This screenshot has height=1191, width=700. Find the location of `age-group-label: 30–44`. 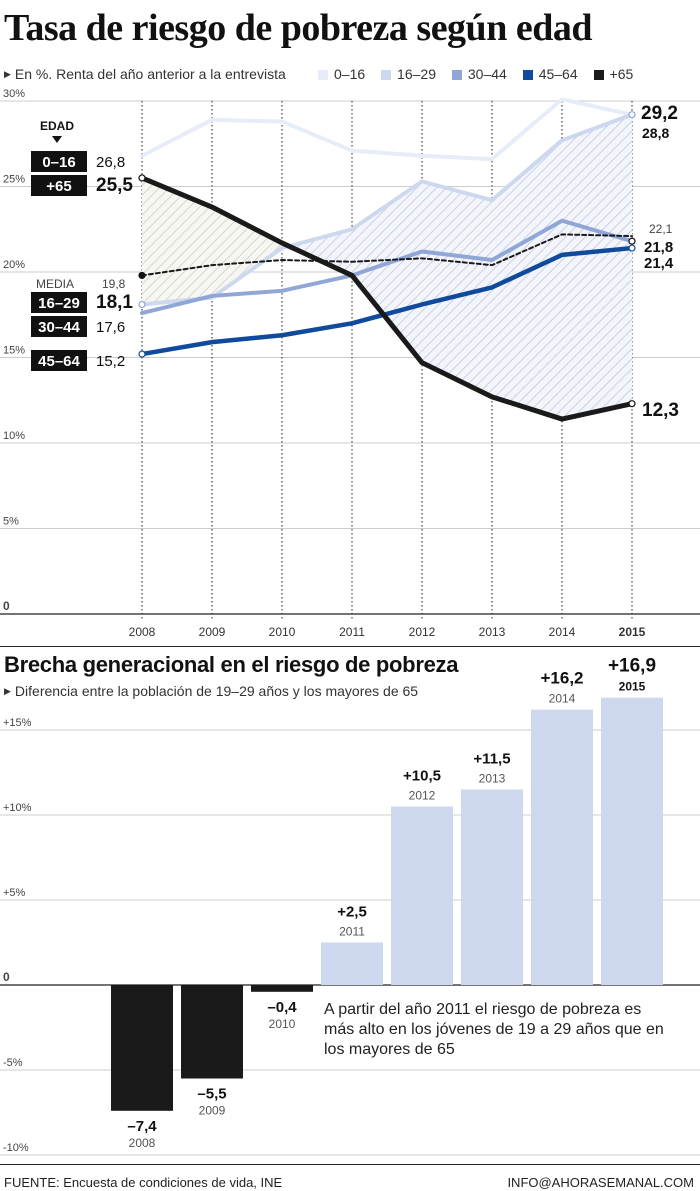

age-group-label: 30–44 is located at coordinates (59, 327).